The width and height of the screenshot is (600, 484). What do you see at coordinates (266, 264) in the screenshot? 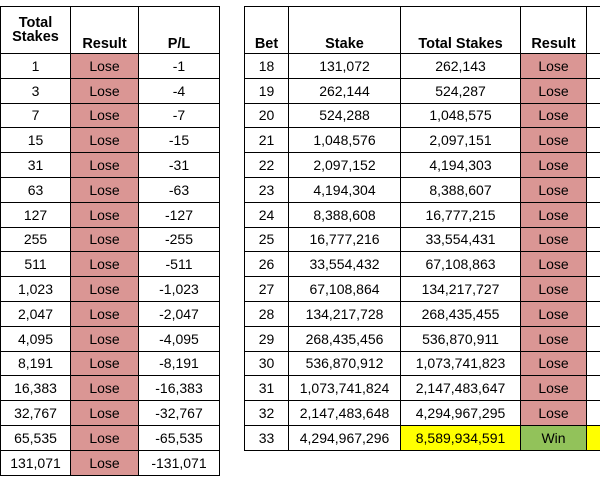
I see `bet-number-cell: 26` at bounding box center [266, 264].